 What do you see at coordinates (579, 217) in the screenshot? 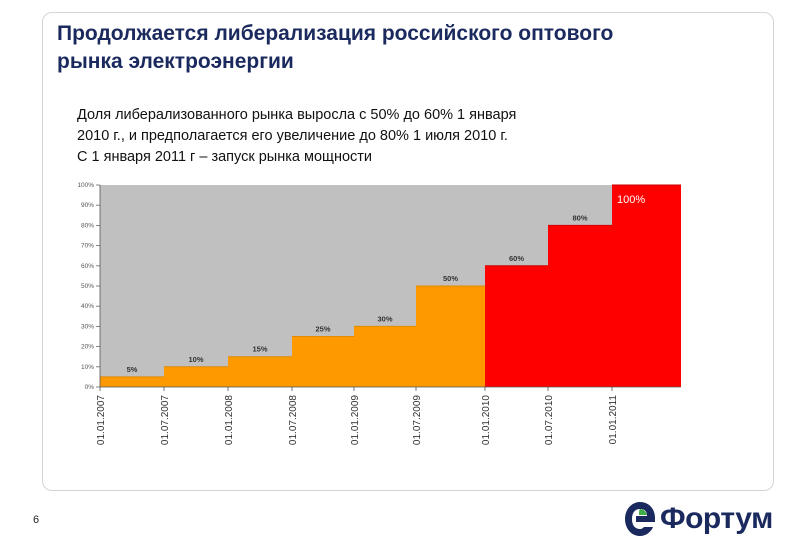
I see `step-value-label: 80%` at bounding box center [579, 217].